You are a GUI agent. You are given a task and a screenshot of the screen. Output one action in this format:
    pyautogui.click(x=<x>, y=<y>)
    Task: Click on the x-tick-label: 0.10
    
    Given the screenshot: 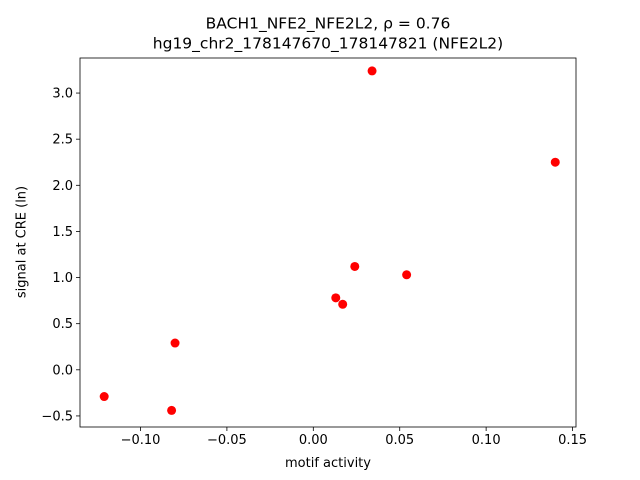 What is the action you would take?
    pyautogui.click(x=486, y=440)
    